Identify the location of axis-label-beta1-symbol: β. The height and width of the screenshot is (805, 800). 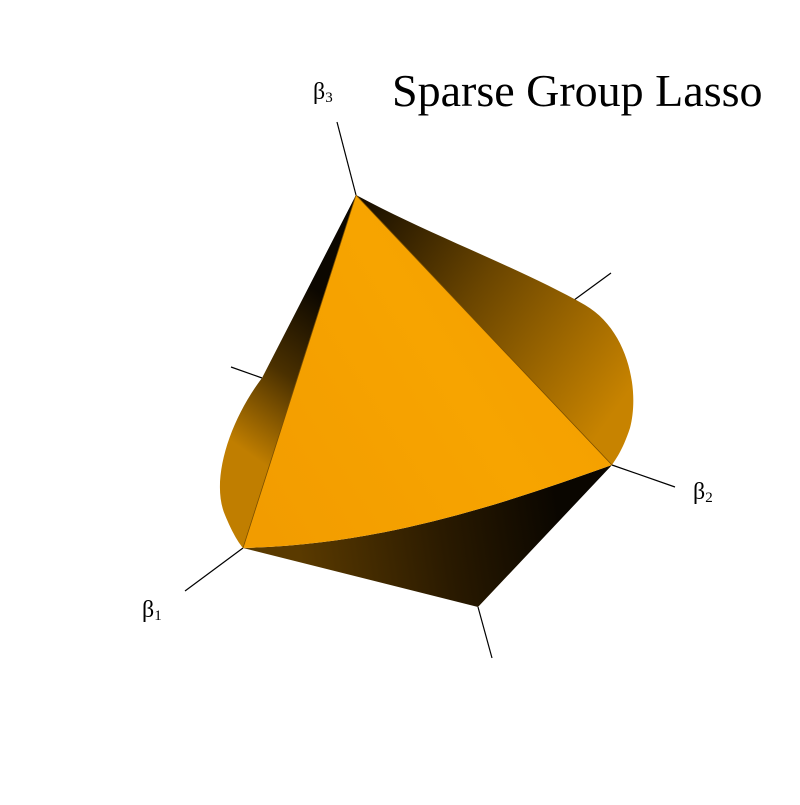
(148, 610).